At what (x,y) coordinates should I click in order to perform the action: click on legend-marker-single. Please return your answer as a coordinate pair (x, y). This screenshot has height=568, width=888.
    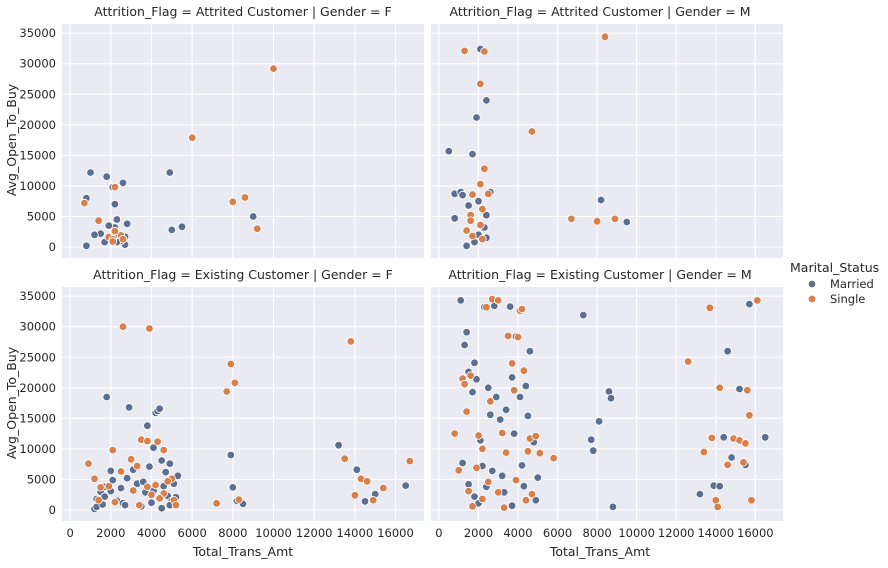
    Looking at the image, I should click on (812, 299).